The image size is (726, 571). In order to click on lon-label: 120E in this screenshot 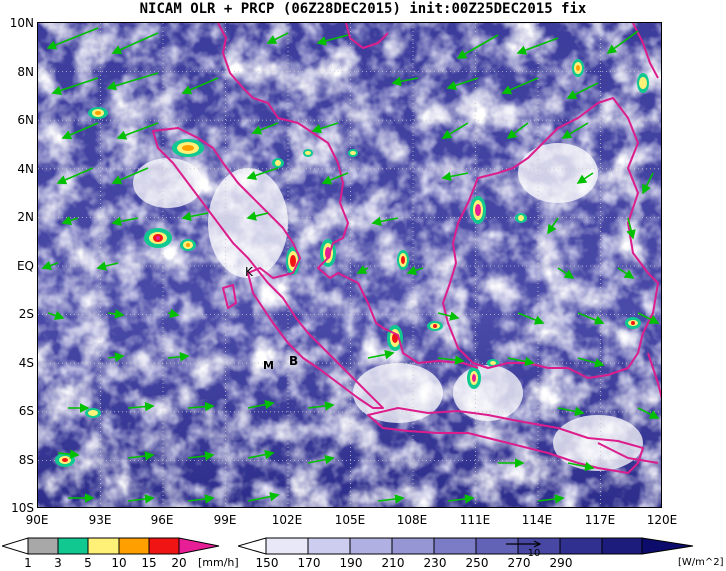, I will do `click(662, 520)`.